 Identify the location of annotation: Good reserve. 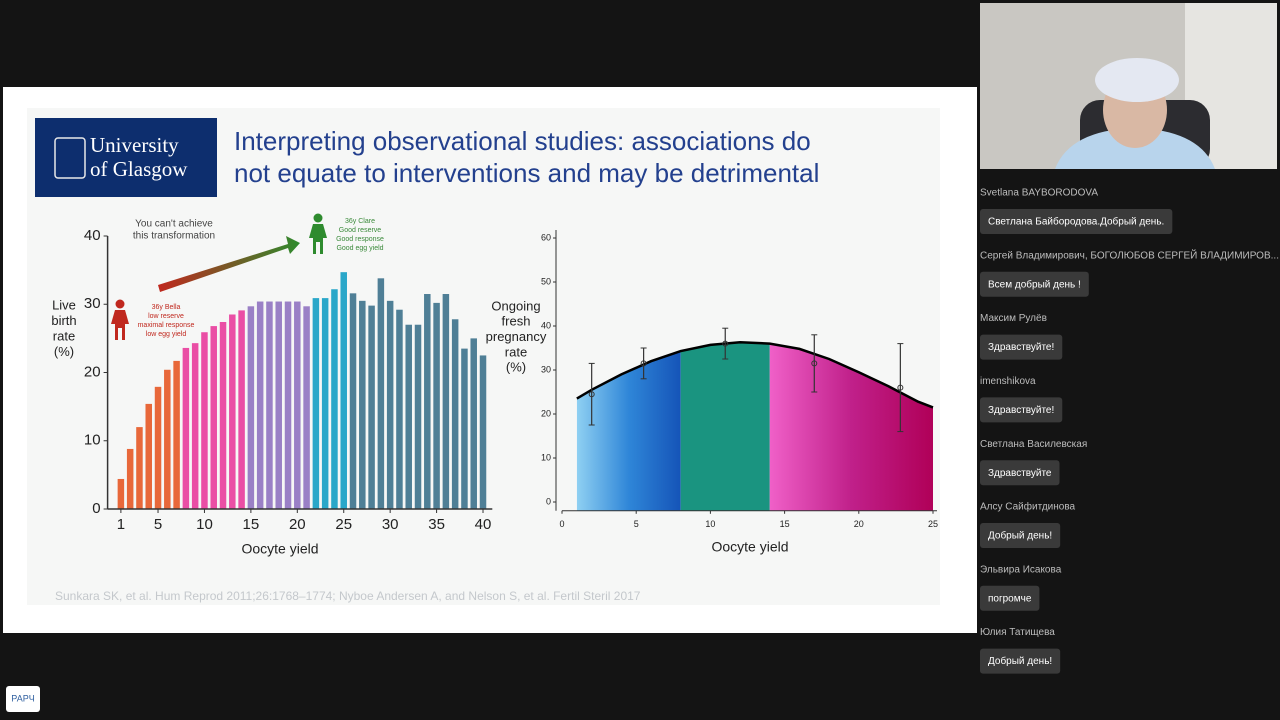
(360, 230).